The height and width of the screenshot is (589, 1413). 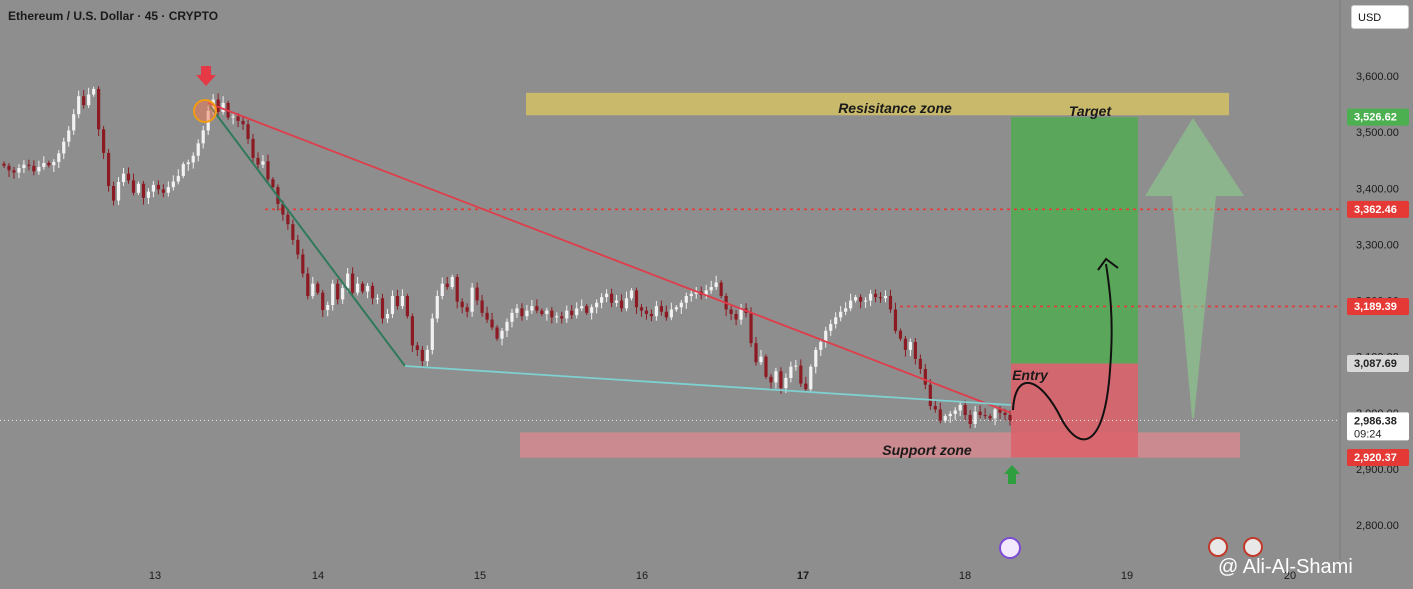 What do you see at coordinates (307, 236) in the screenshot?
I see `channel-line` at bounding box center [307, 236].